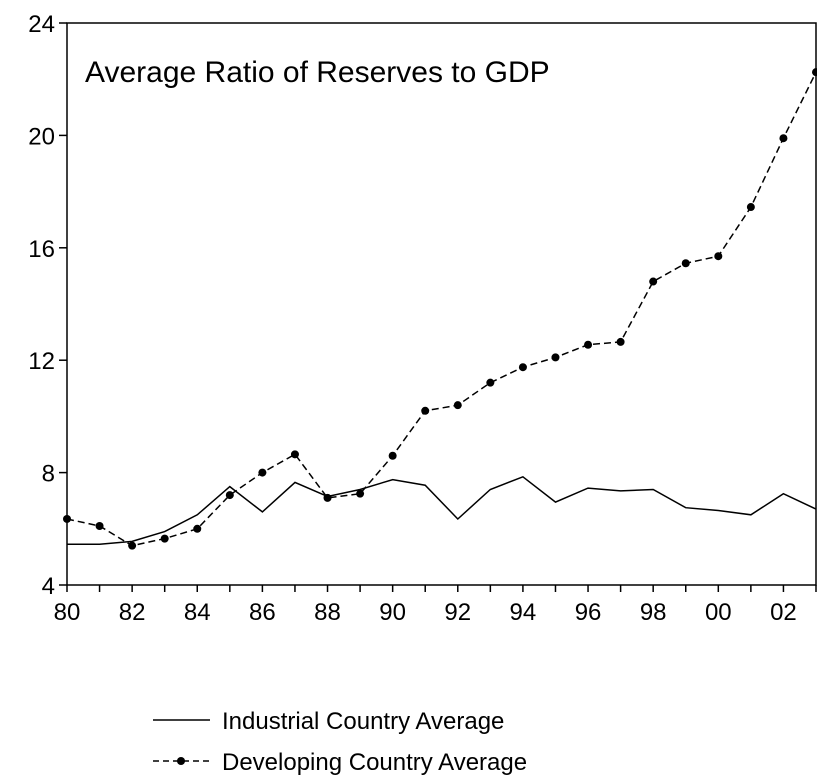 This screenshot has width=817, height=782. Describe the element at coordinates (653, 612) in the screenshot. I see `x-tick-label: 98` at that location.